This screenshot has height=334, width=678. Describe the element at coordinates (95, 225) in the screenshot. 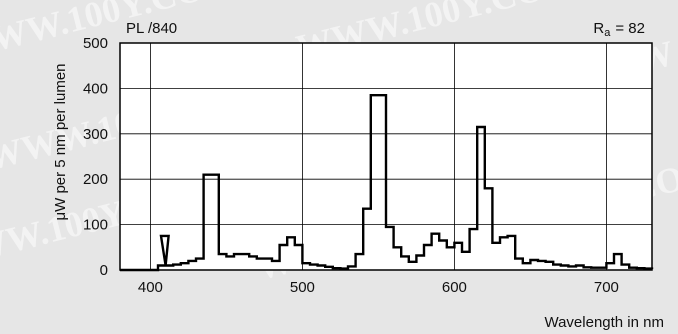

I see `y-tick-label: 100` at that location.